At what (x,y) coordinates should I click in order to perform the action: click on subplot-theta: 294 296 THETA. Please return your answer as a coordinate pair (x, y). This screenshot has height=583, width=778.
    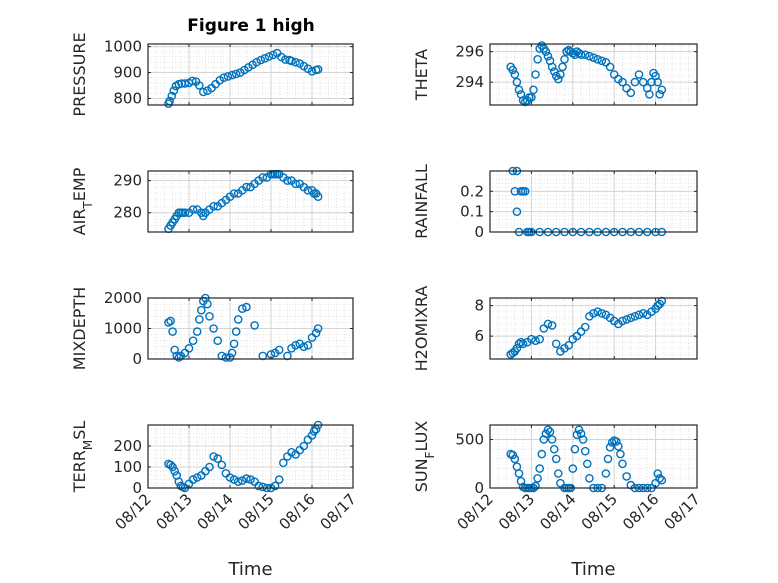
    Looking at the image, I should click on (555, 74).